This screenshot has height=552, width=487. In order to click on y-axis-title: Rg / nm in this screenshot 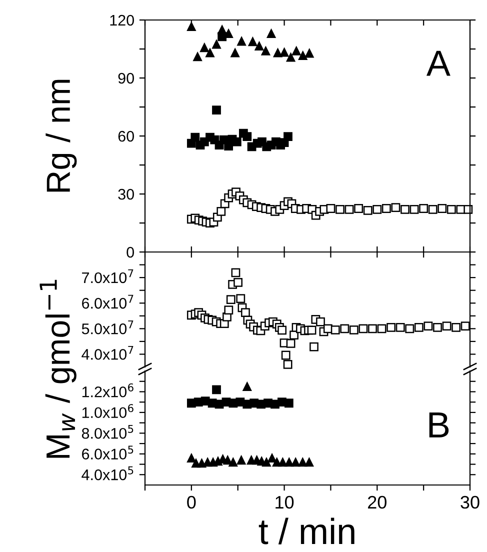, I will do `click(61, 136)`.